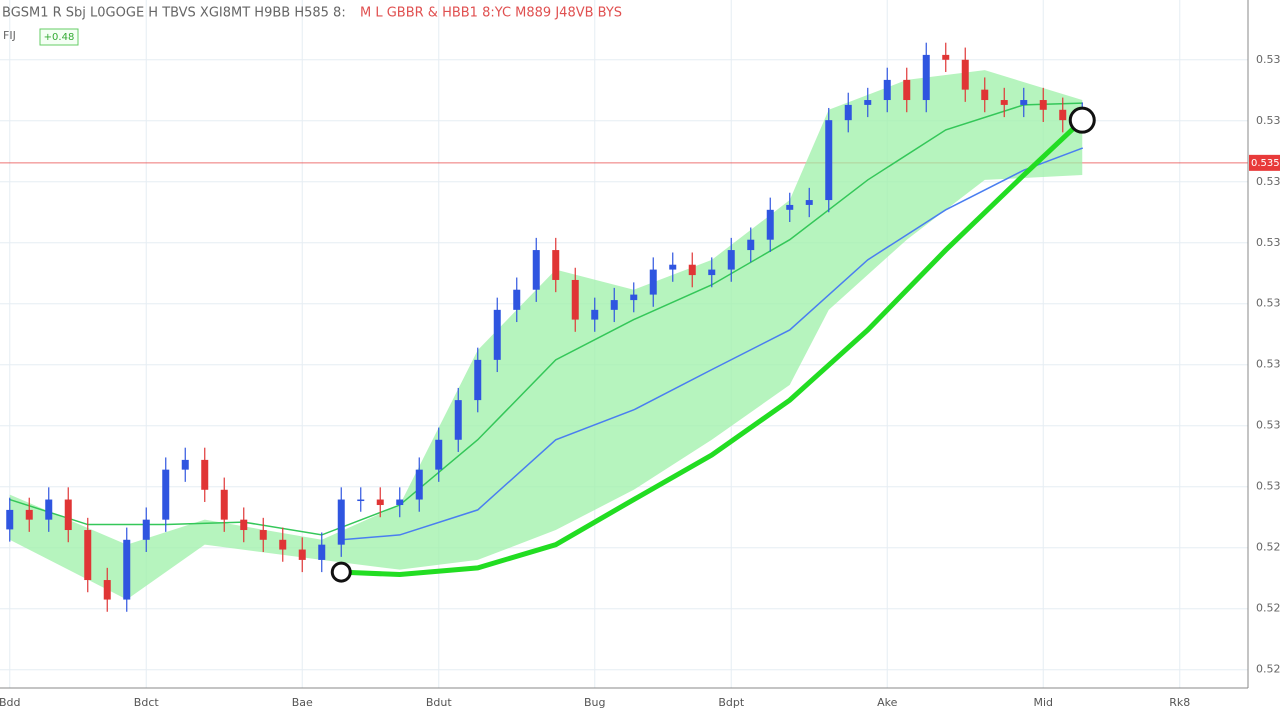  I want to click on y-tick-label: 0.527, so click(1268, 669).